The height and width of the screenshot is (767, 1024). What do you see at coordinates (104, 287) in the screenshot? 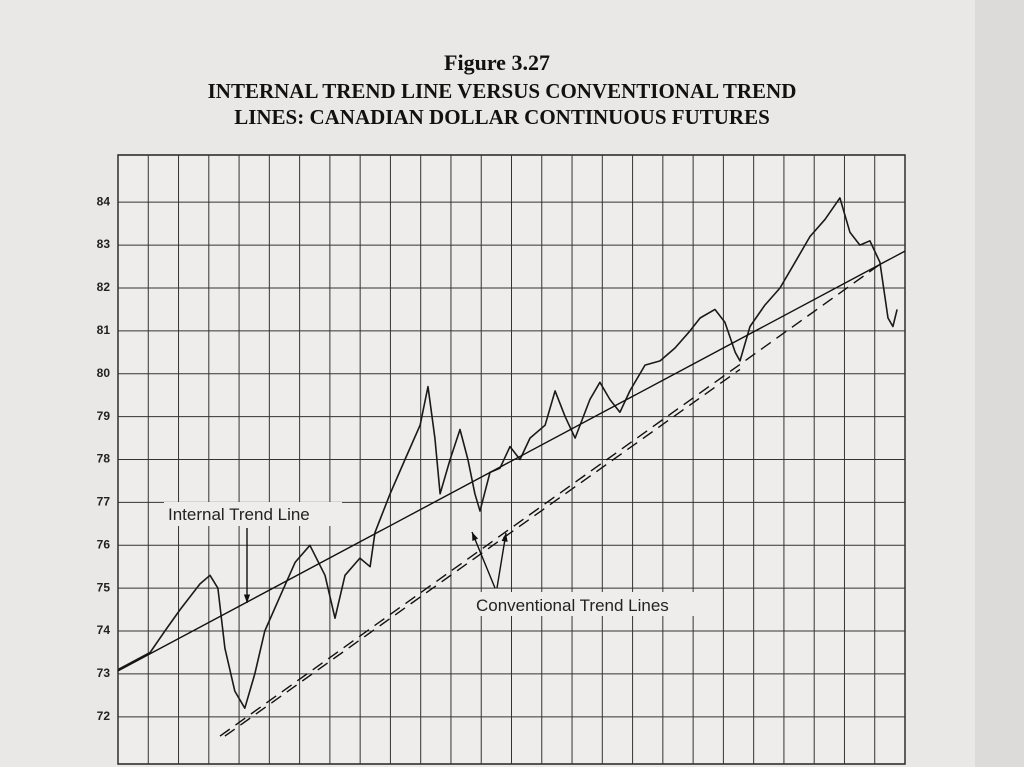
I see `y-tick-label: 82` at bounding box center [104, 287].